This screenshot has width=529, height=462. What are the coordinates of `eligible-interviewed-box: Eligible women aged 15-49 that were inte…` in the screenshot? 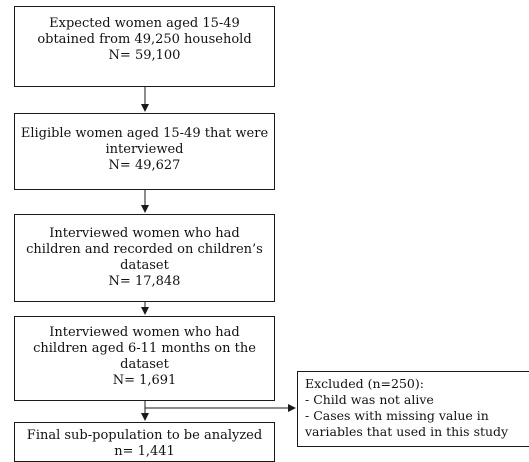 It's located at (144, 151).